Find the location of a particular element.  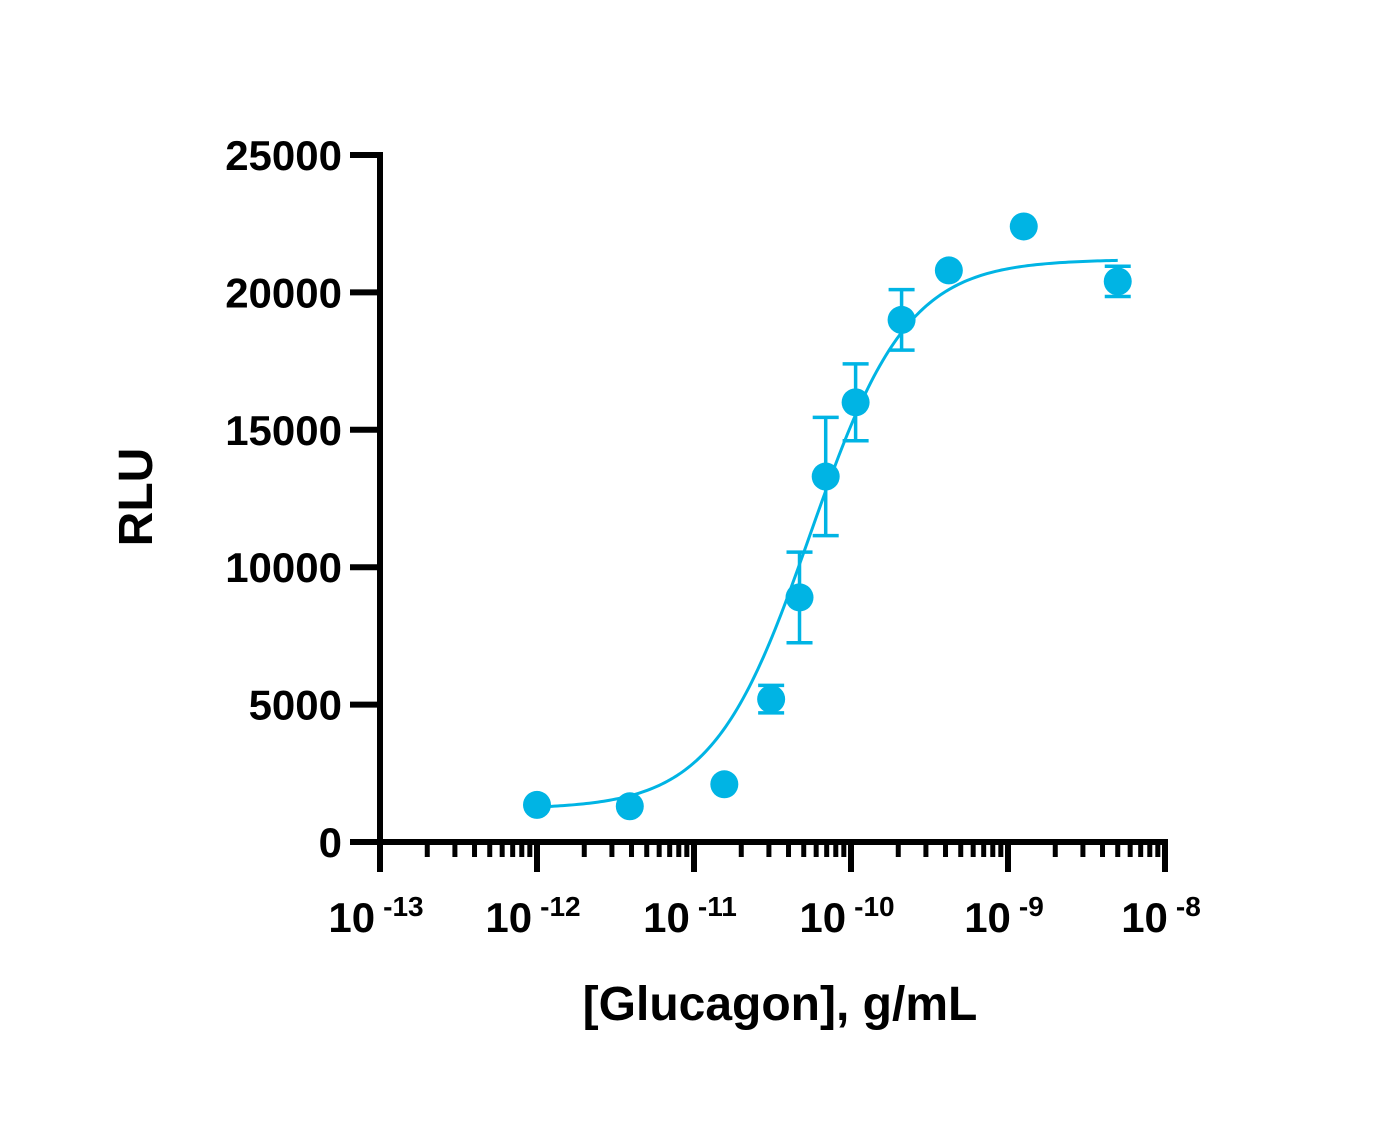

x-tick-label: 10 -9 is located at coordinates (1004, 916).